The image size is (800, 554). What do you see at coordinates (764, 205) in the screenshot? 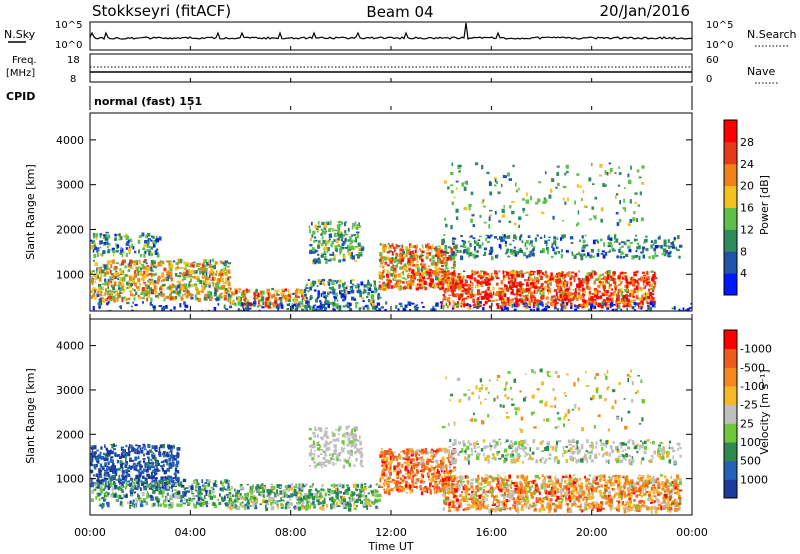
I see `power-colorbar-label: Power [dB]` at bounding box center [764, 205].